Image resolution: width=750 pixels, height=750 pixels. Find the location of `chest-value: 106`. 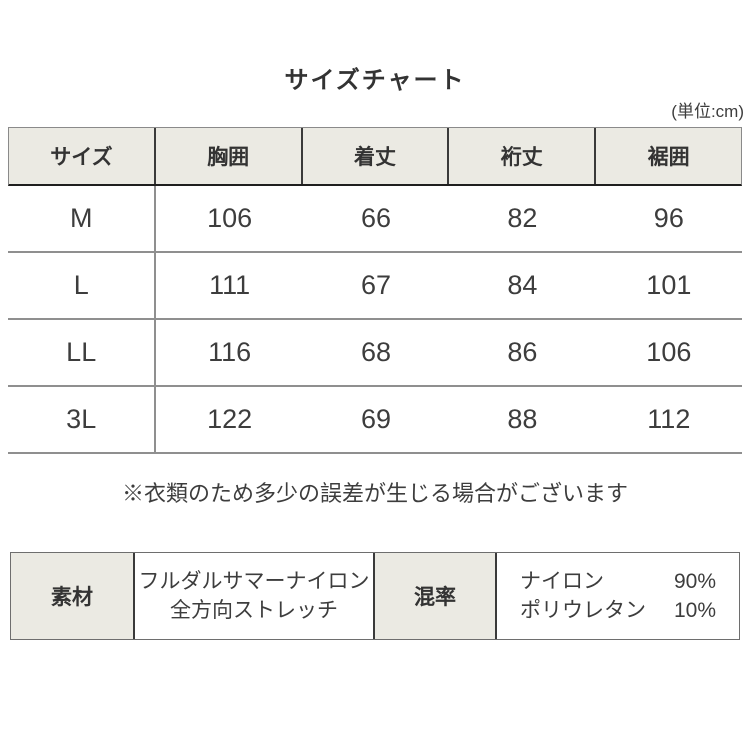

chest-value: 106 is located at coordinates (230, 218).